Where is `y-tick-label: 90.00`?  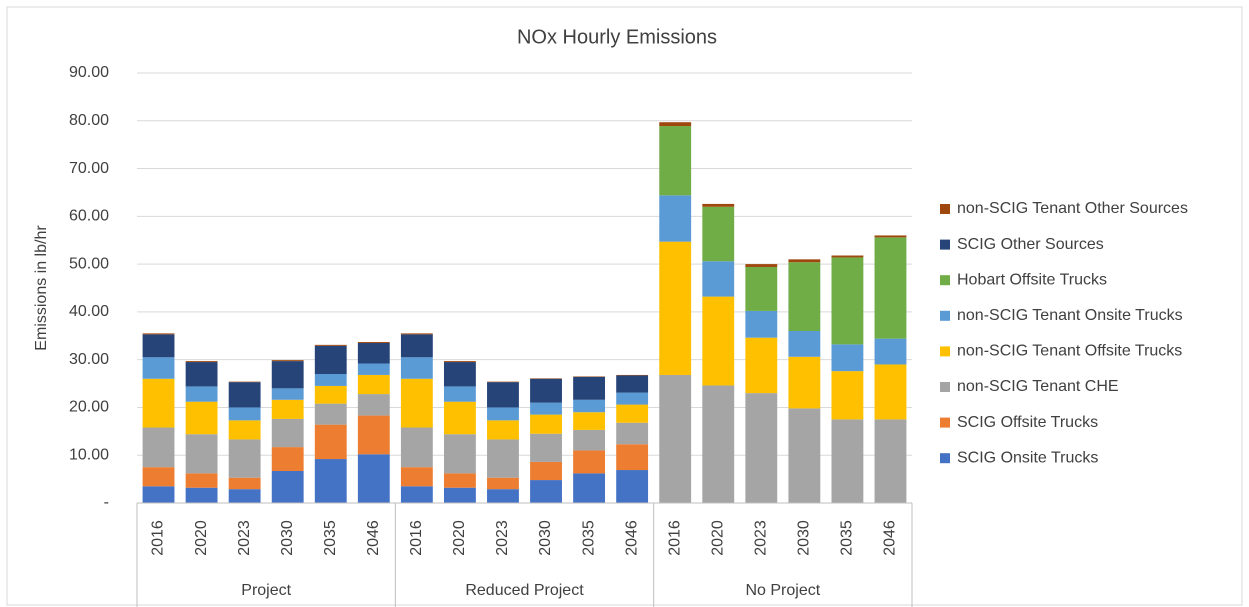 y-tick-label: 90.00 is located at coordinates (89, 72).